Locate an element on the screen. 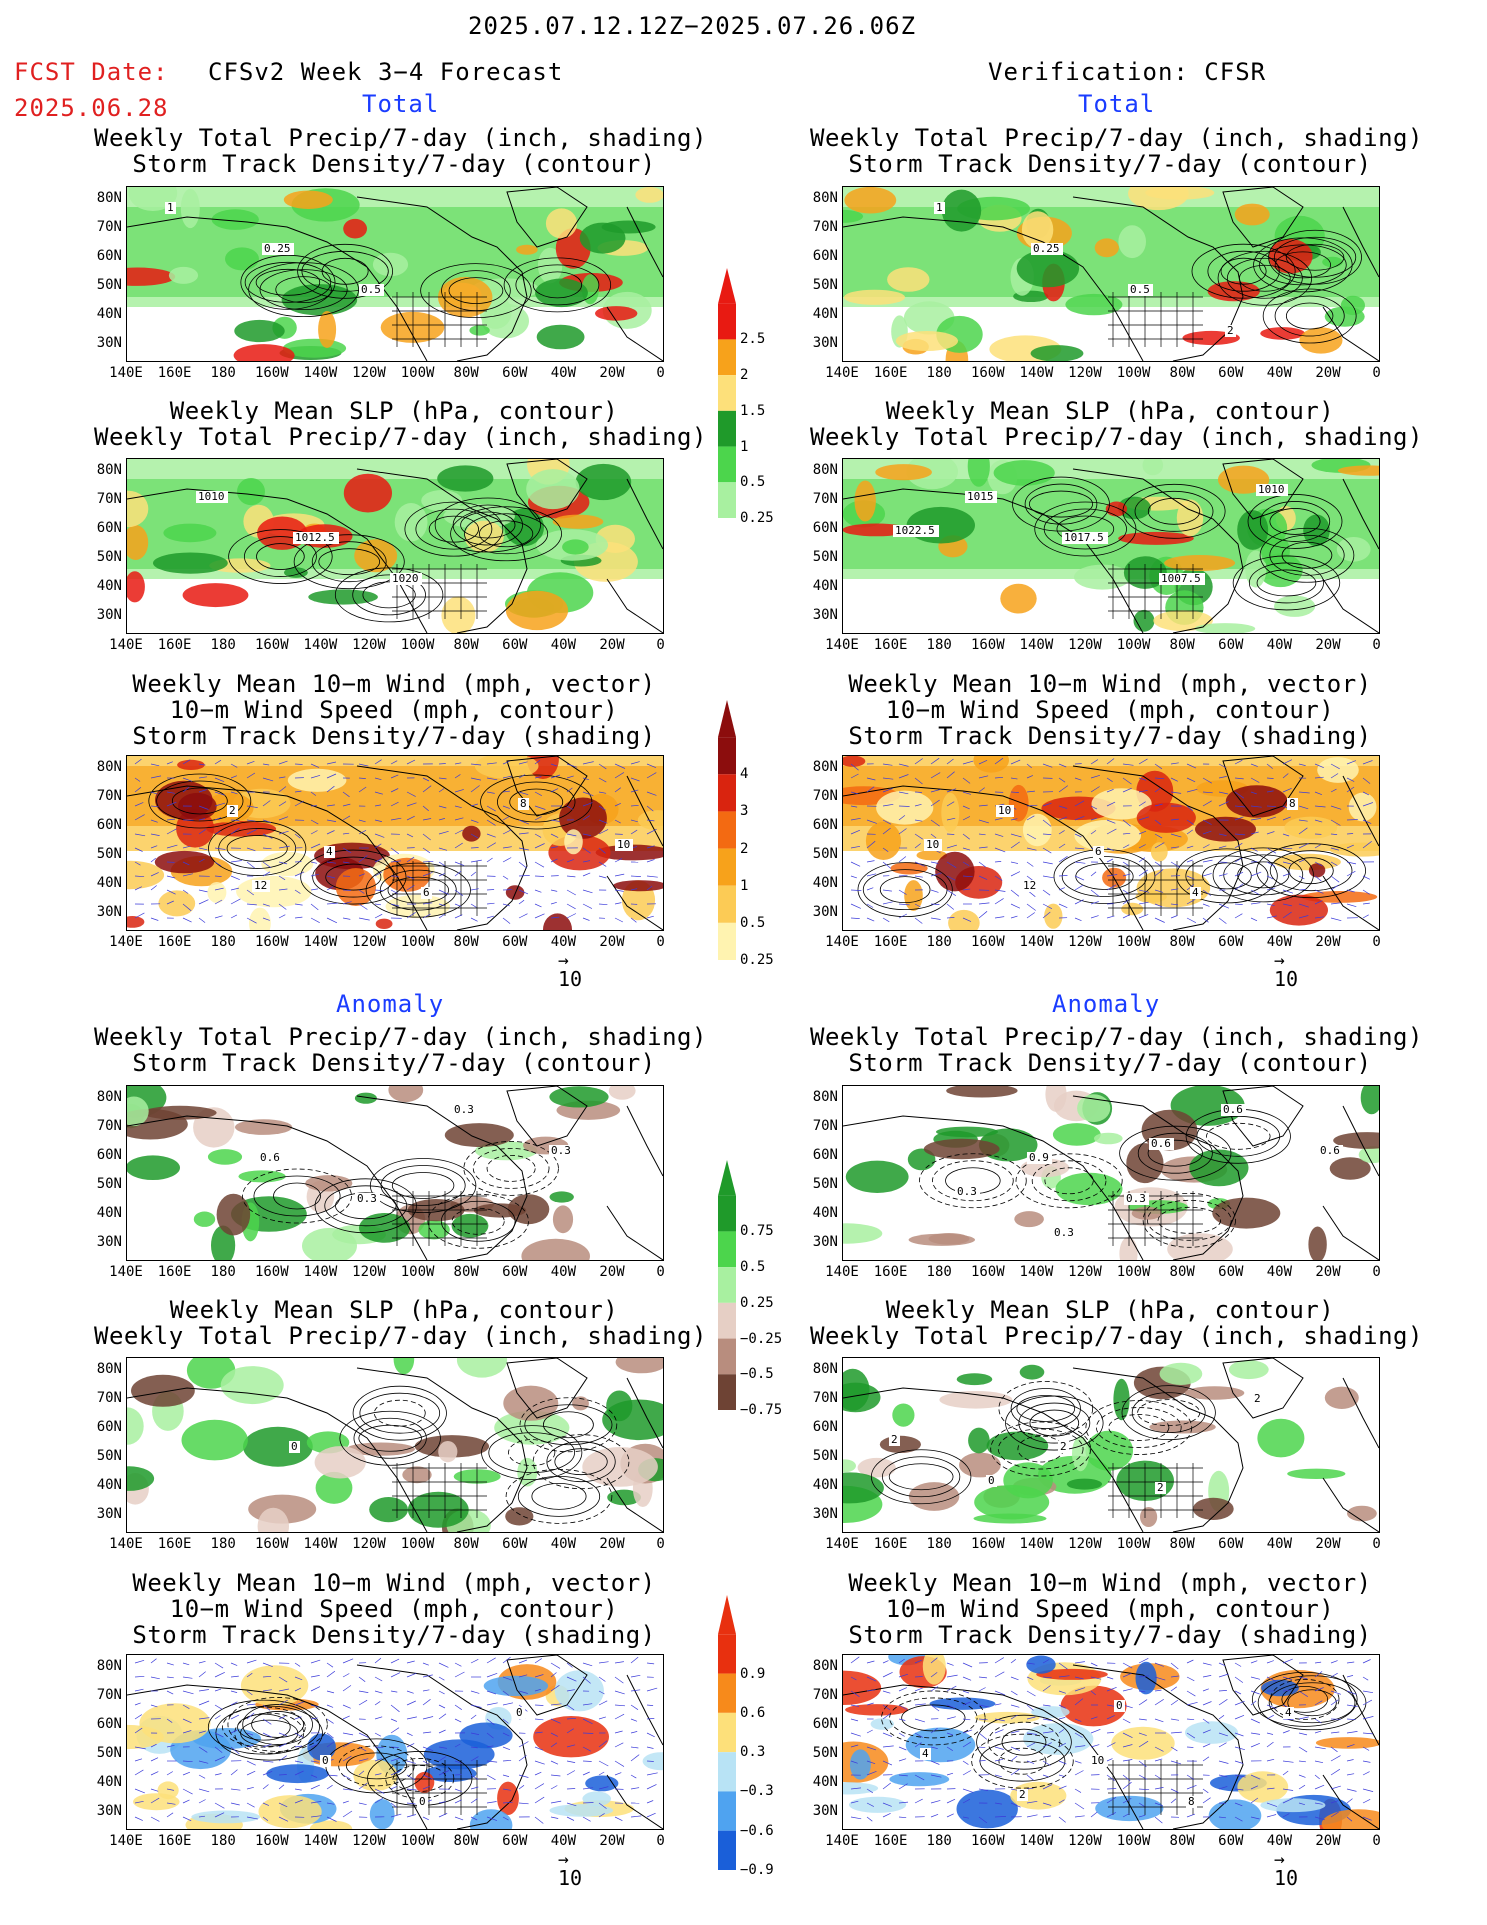 The height and width of the screenshot is (1925, 1487). colorbar-tick-label: 2.5 is located at coordinates (753, 339).